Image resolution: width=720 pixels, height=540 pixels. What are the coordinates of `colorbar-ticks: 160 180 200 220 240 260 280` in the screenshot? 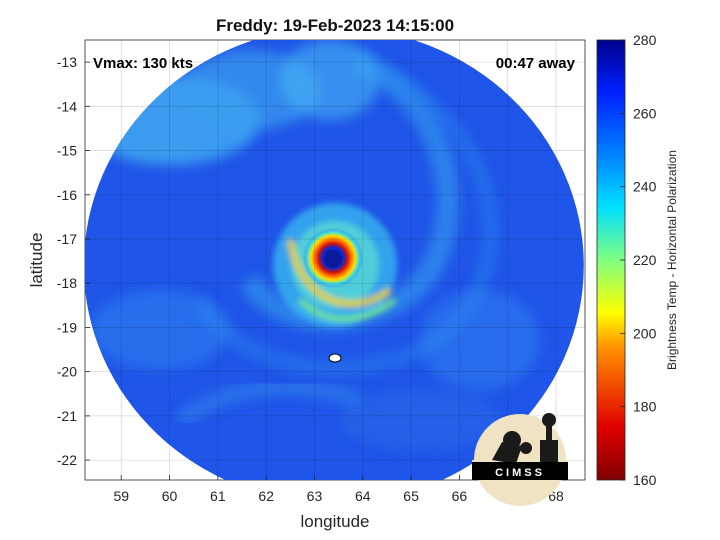 It's located at (638, 260).